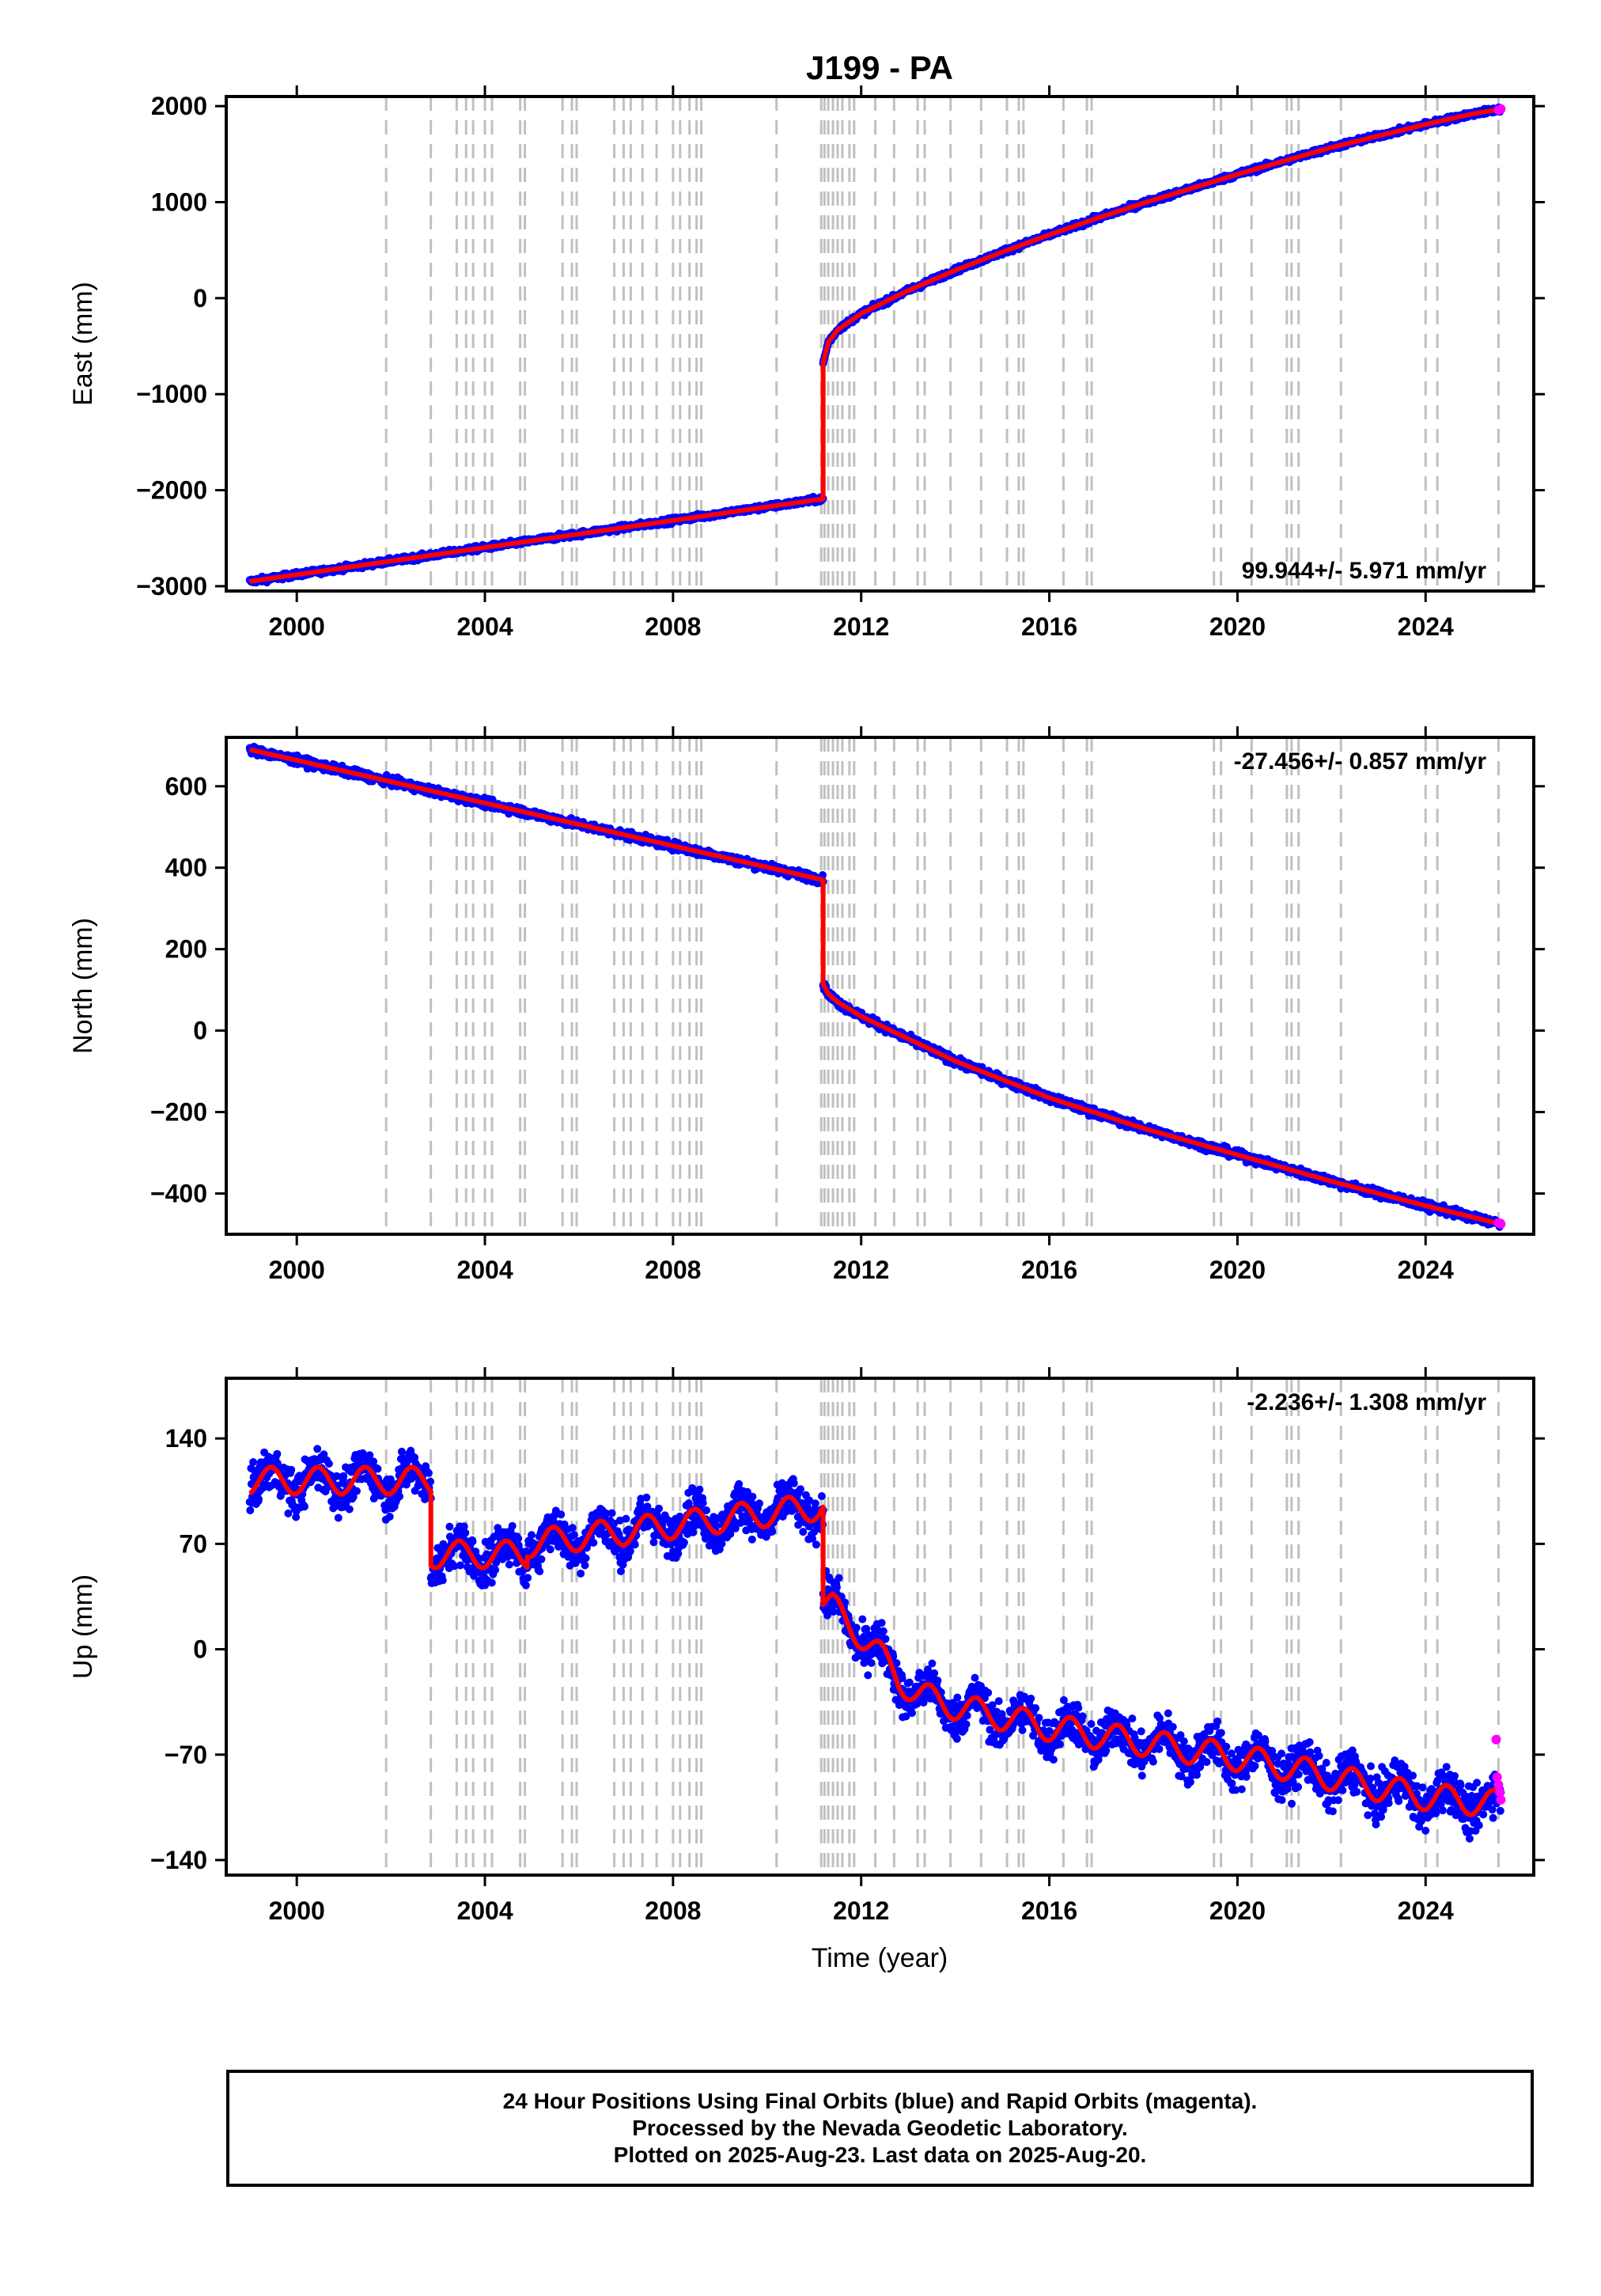 The image size is (1601, 2296). Describe the element at coordinates (673, 626) in the screenshot. I see `x-tick-label: 2008` at that location.